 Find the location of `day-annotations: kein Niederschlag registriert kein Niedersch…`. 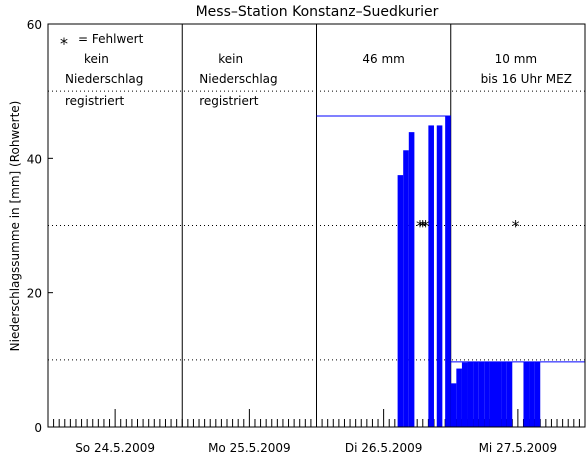

day-annotations: kein Niederschlag registriert kein Niedersch… is located at coordinates (318, 80).